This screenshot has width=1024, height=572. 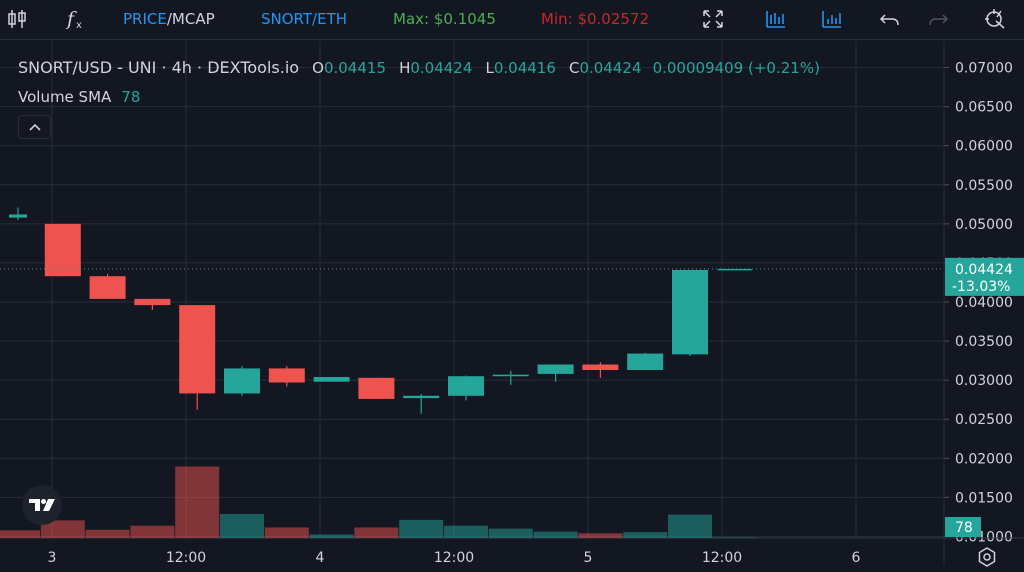 I want to click on svg-text: f, so click(x=71, y=19).